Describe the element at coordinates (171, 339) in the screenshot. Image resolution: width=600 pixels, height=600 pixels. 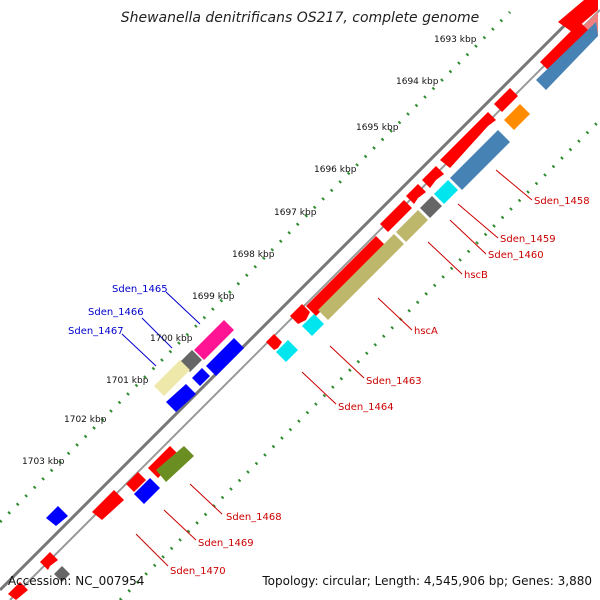
I see `tick-label: 1700 kbp` at that location.